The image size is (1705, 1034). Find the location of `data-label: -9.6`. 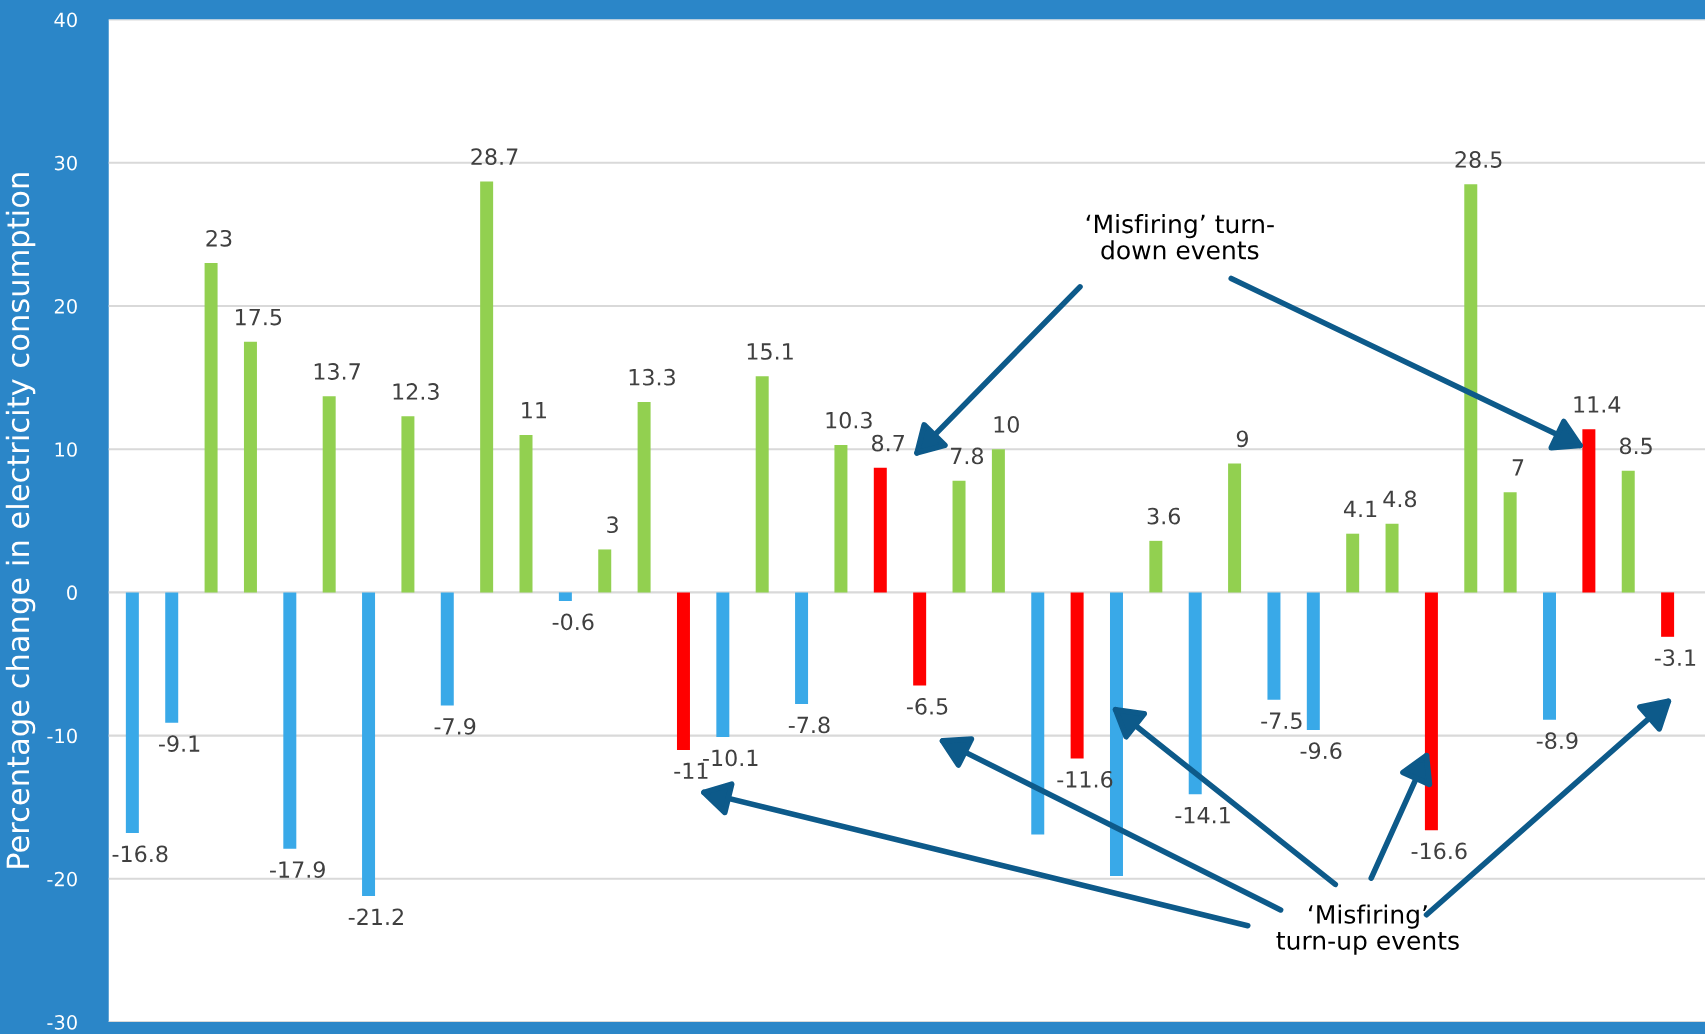

data-label: -9.6 is located at coordinates (1321, 751).